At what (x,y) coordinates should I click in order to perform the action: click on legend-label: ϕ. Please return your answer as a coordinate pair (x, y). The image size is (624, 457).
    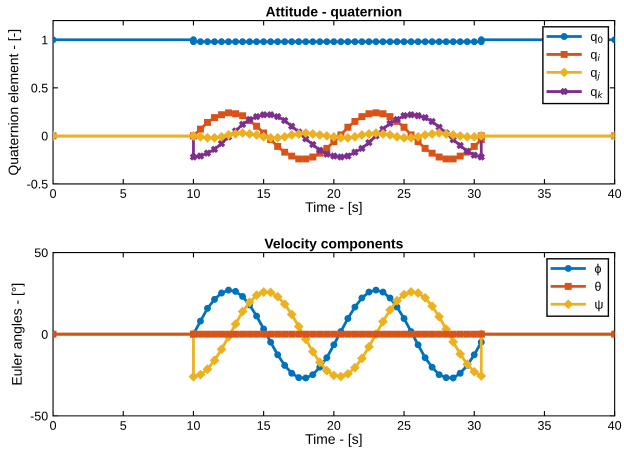
    Looking at the image, I should click on (597, 270).